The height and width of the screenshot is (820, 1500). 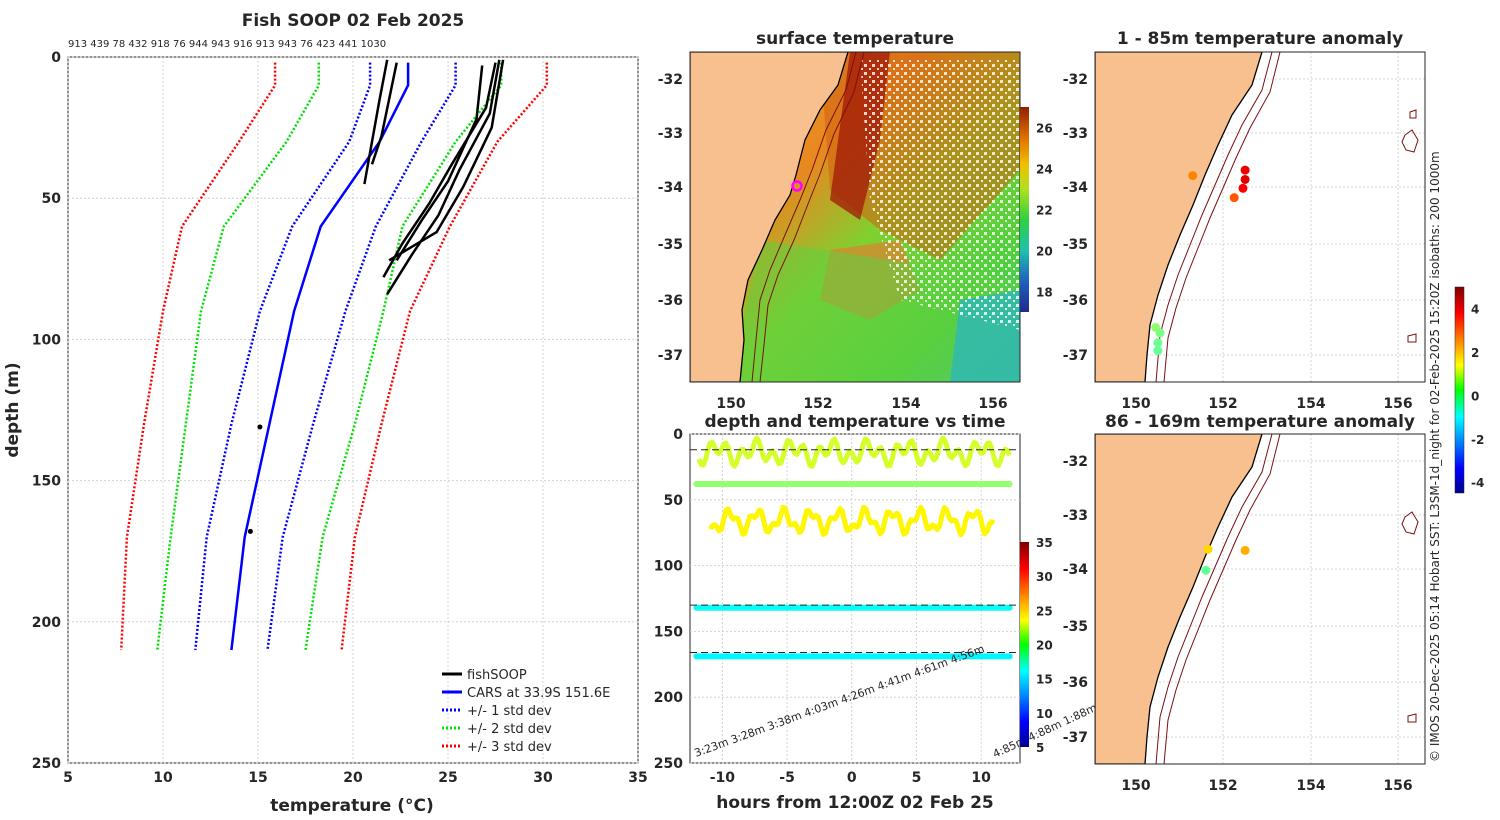 What do you see at coordinates (509, 747) in the screenshot?
I see `legend-label-std3: +/- 3 std dev` at bounding box center [509, 747].